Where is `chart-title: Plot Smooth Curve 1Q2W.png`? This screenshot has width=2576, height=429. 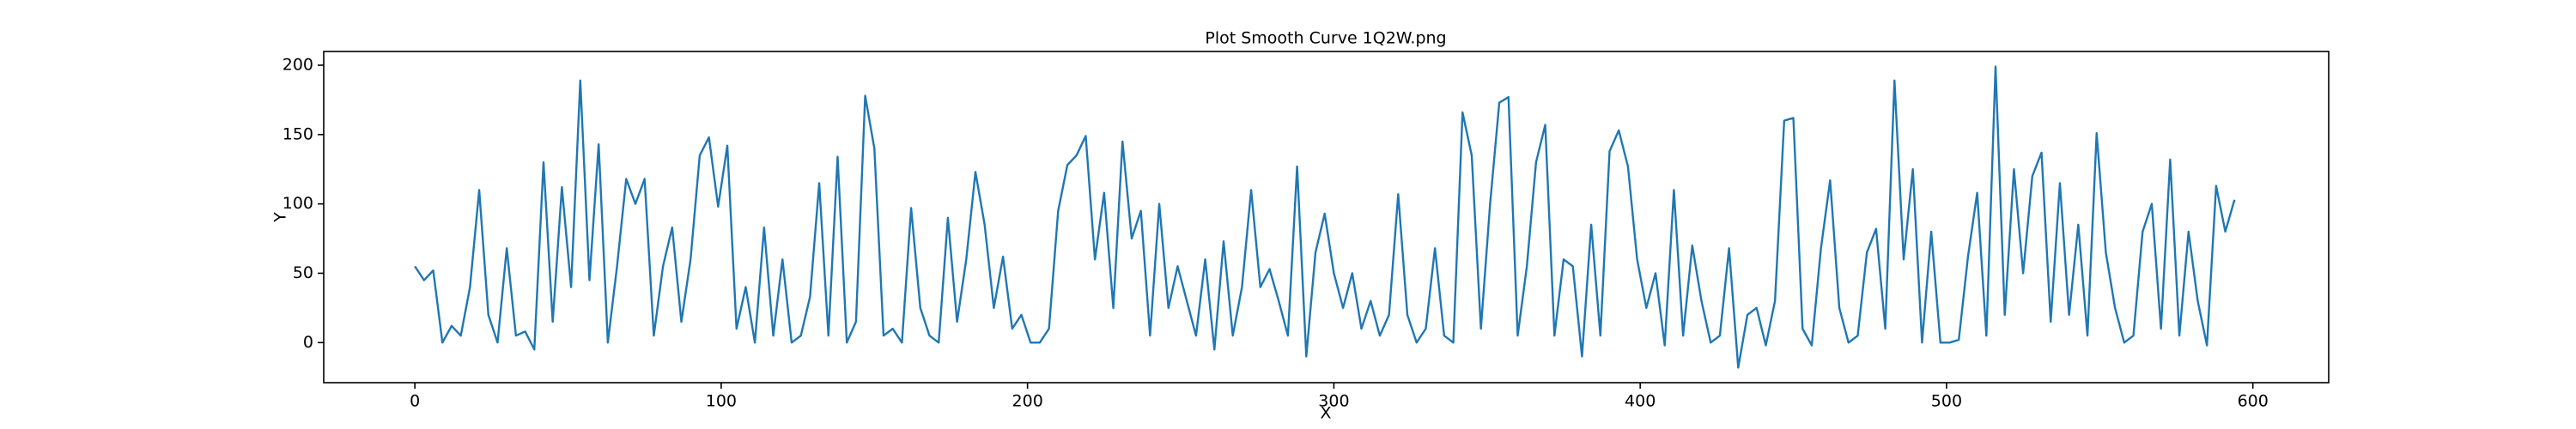
chart-title: Plot Smooth Curve 1Q2W.png is located at coordinates (1325, 38).